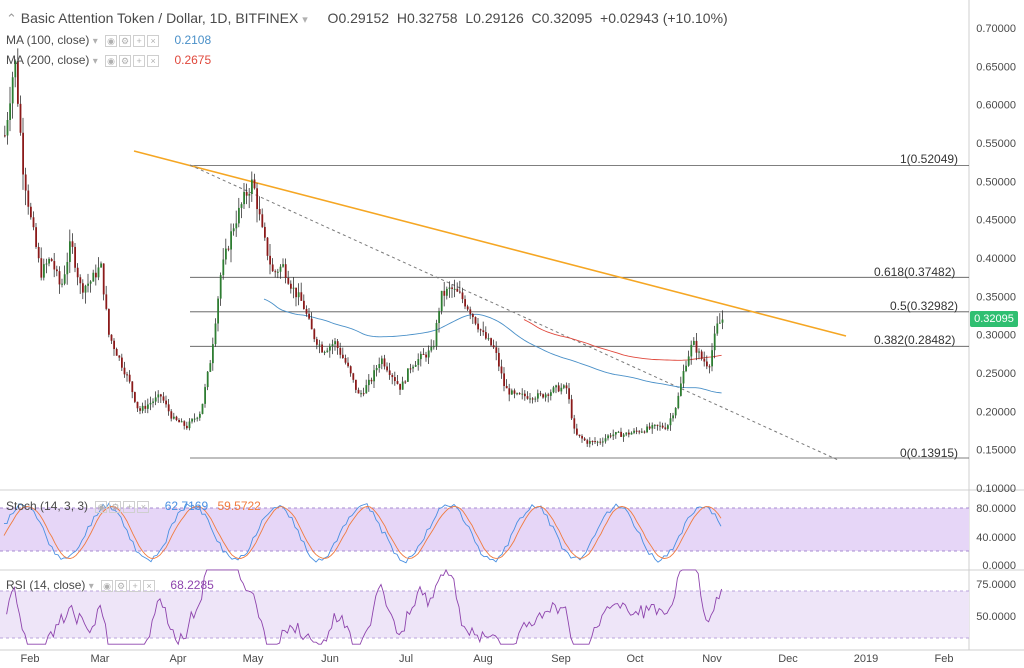  What do you see at coordinates (929, 453) in the screenshot?
I see `fib-label-0: 0(0.13915)` at bounding box center [929, 453].